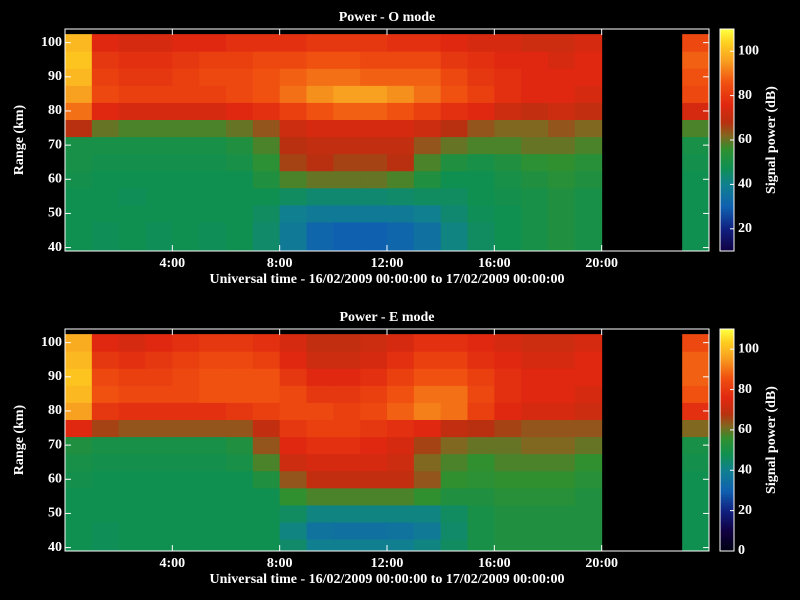  I want to click on x-tick-label: 12:00, so click(387, 263).